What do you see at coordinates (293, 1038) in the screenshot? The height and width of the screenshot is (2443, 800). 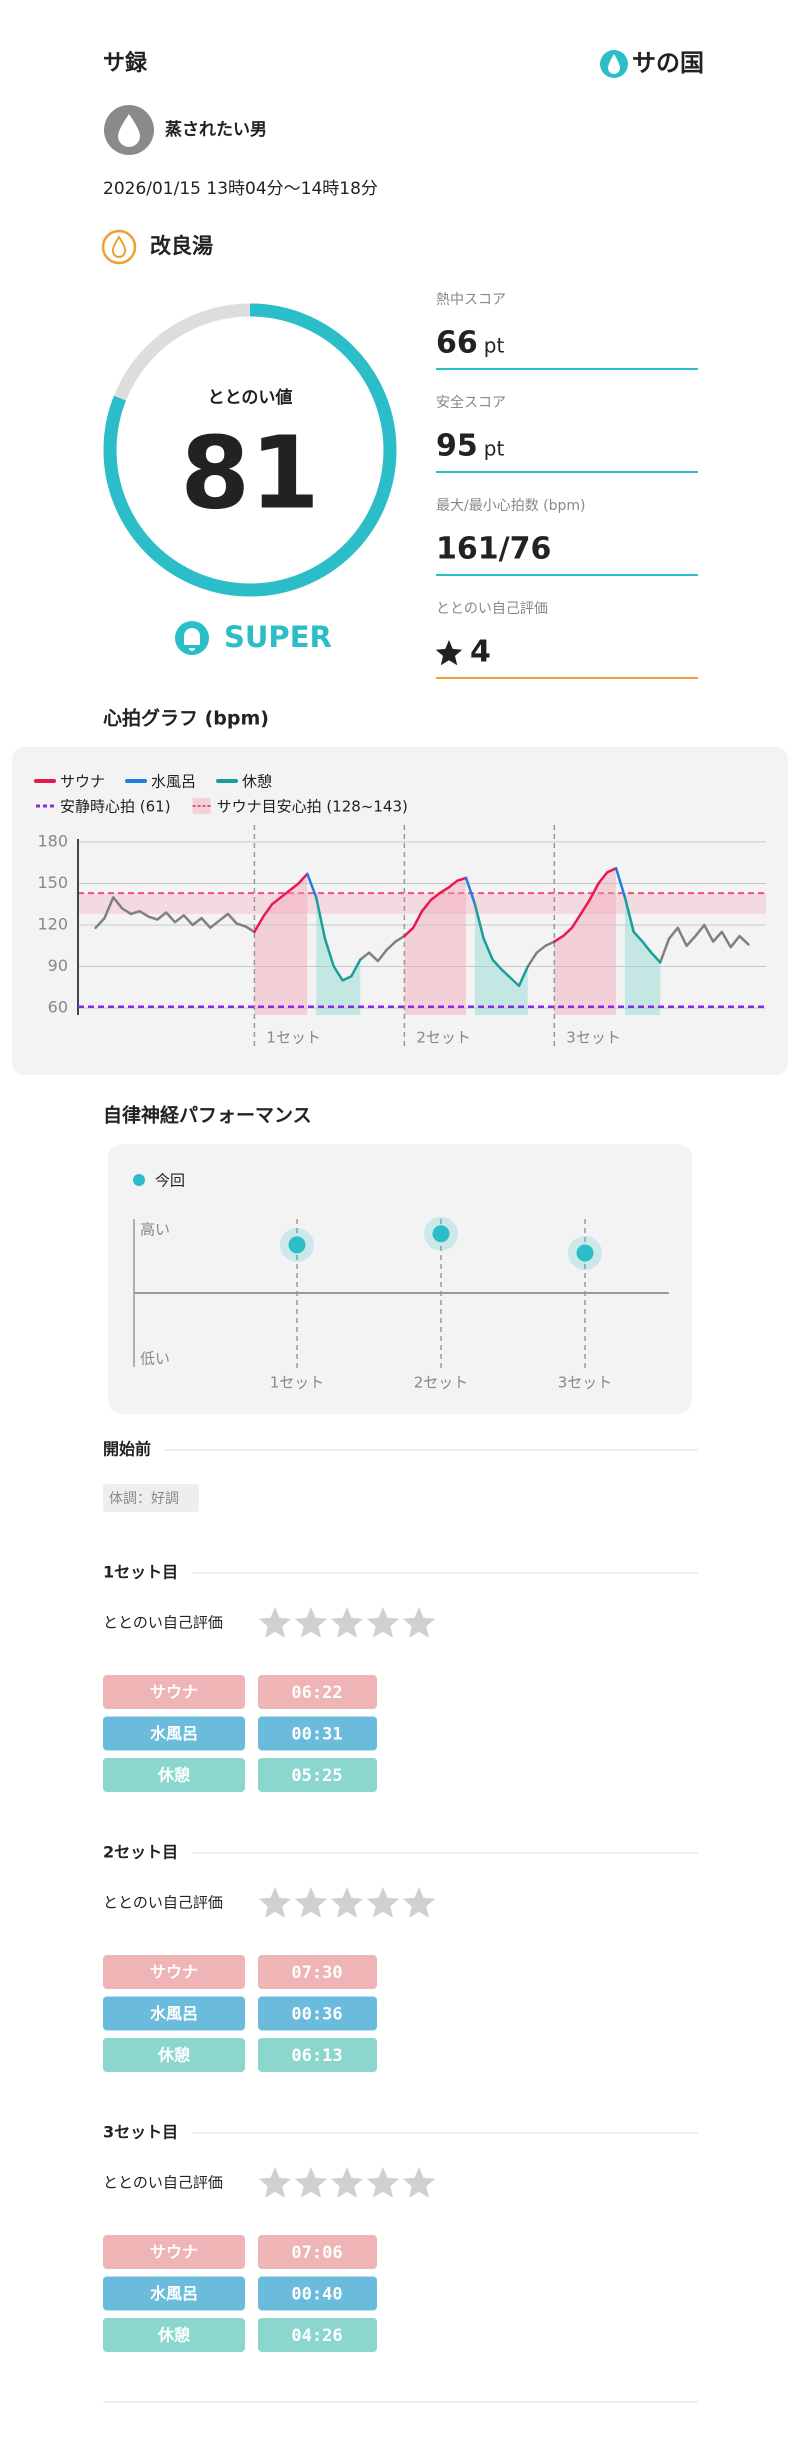 I see `set-label: 1セット` at bounding box center [293, 1038].